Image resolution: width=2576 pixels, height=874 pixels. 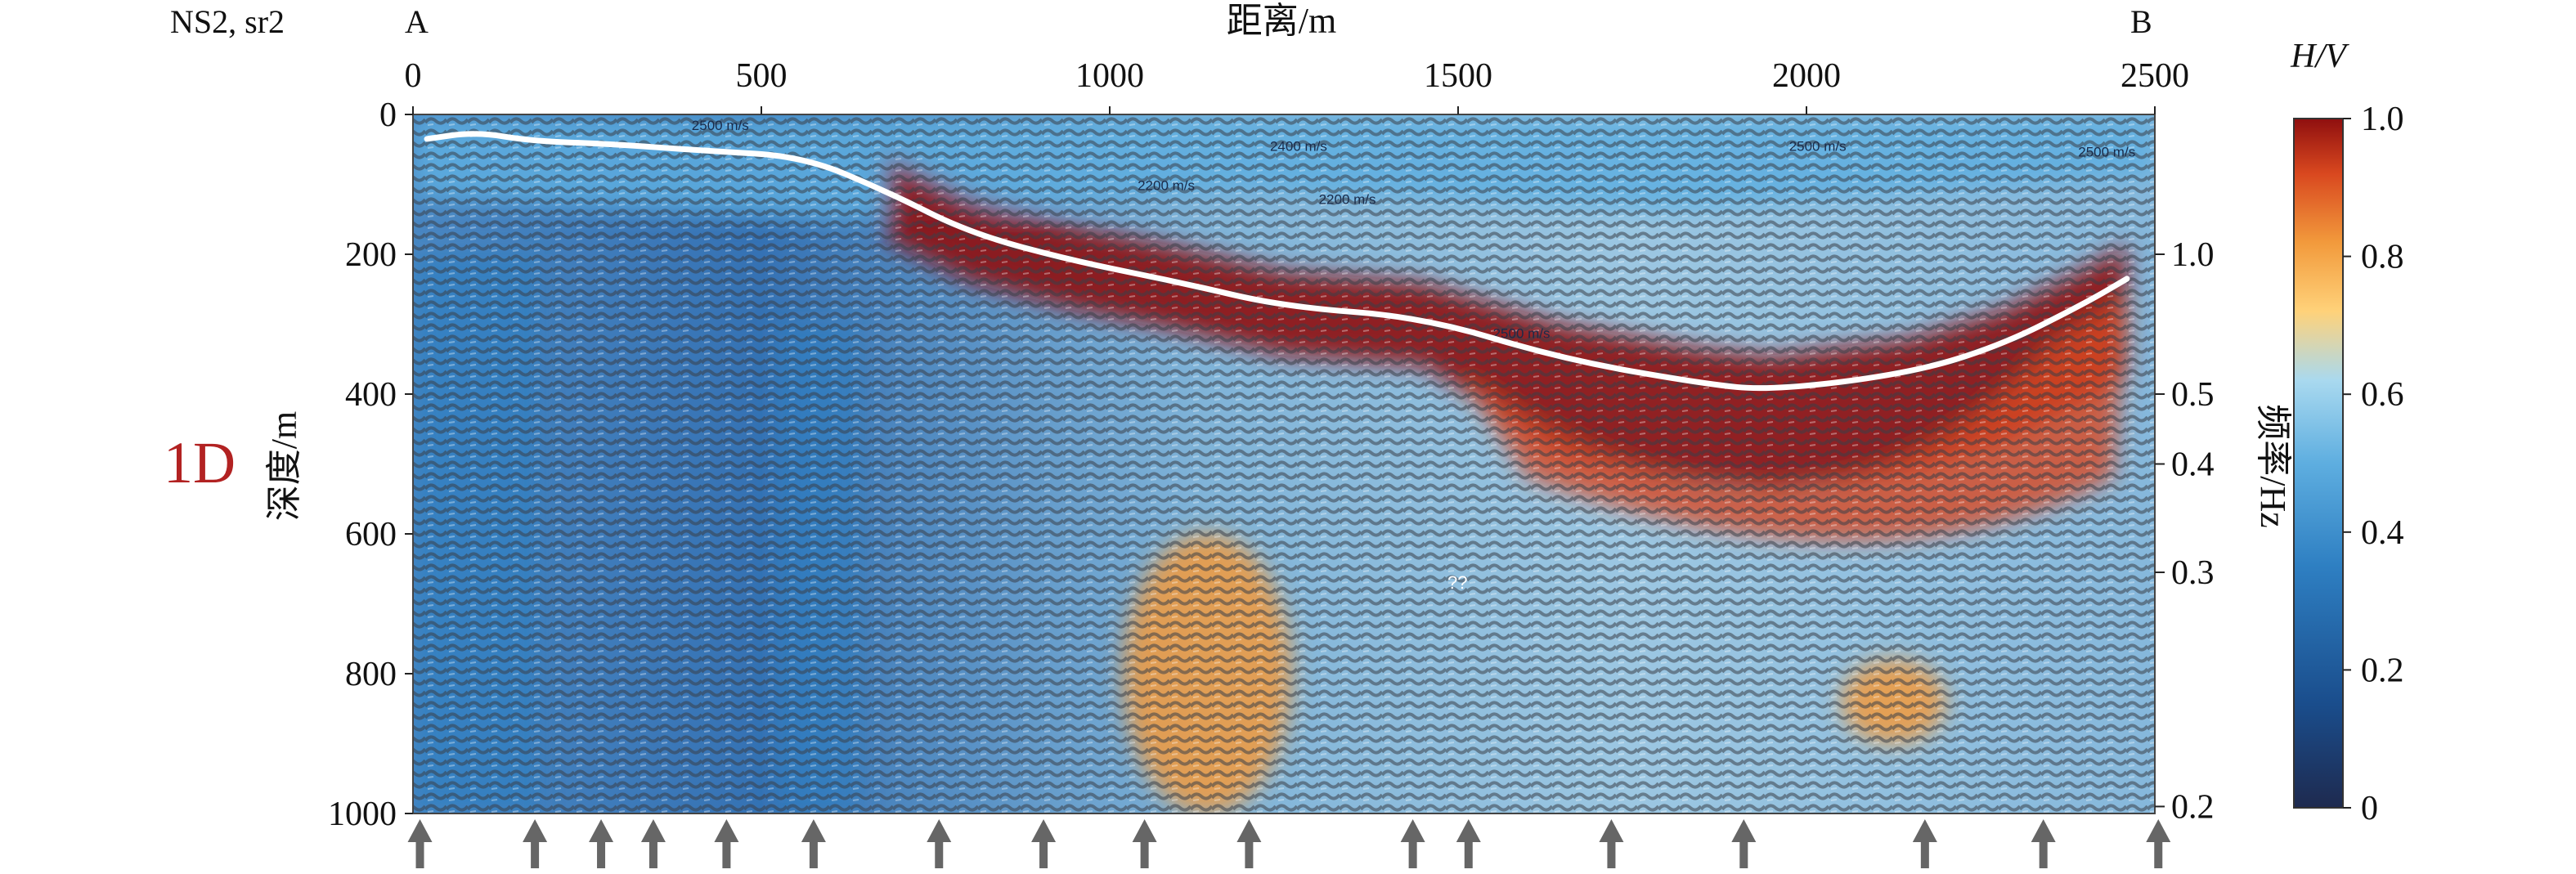 What do you see at coordinates (414, 76) in the screenshot?
I see `x-tick-label: 0` at bounding box center [414, 76].